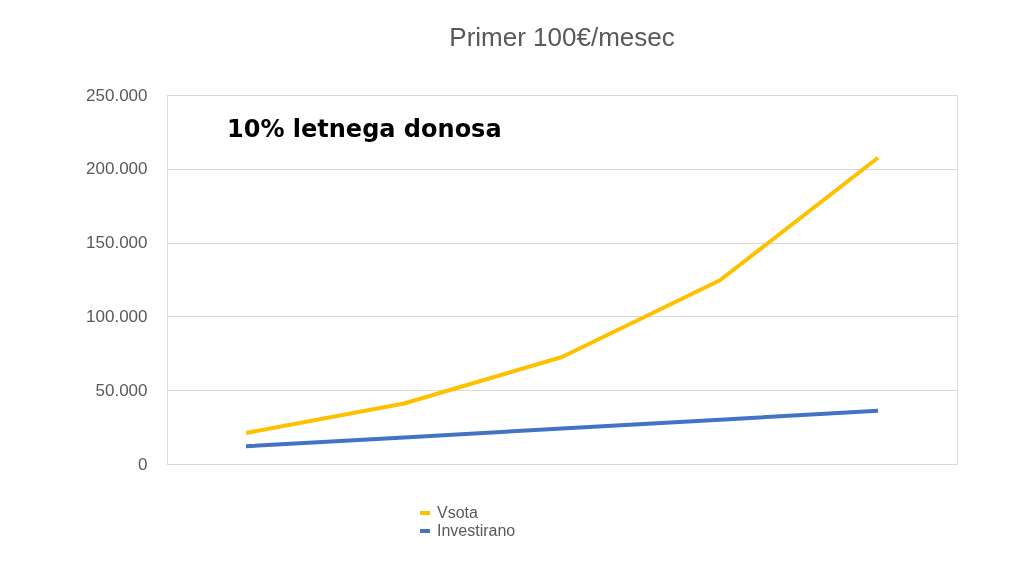 This screenshot has height=577, width=1024. What do you see at coordinates (117, 95) in the screenshot?
I see `y-tick-label: 250.000` at bounding box center [117, 95].